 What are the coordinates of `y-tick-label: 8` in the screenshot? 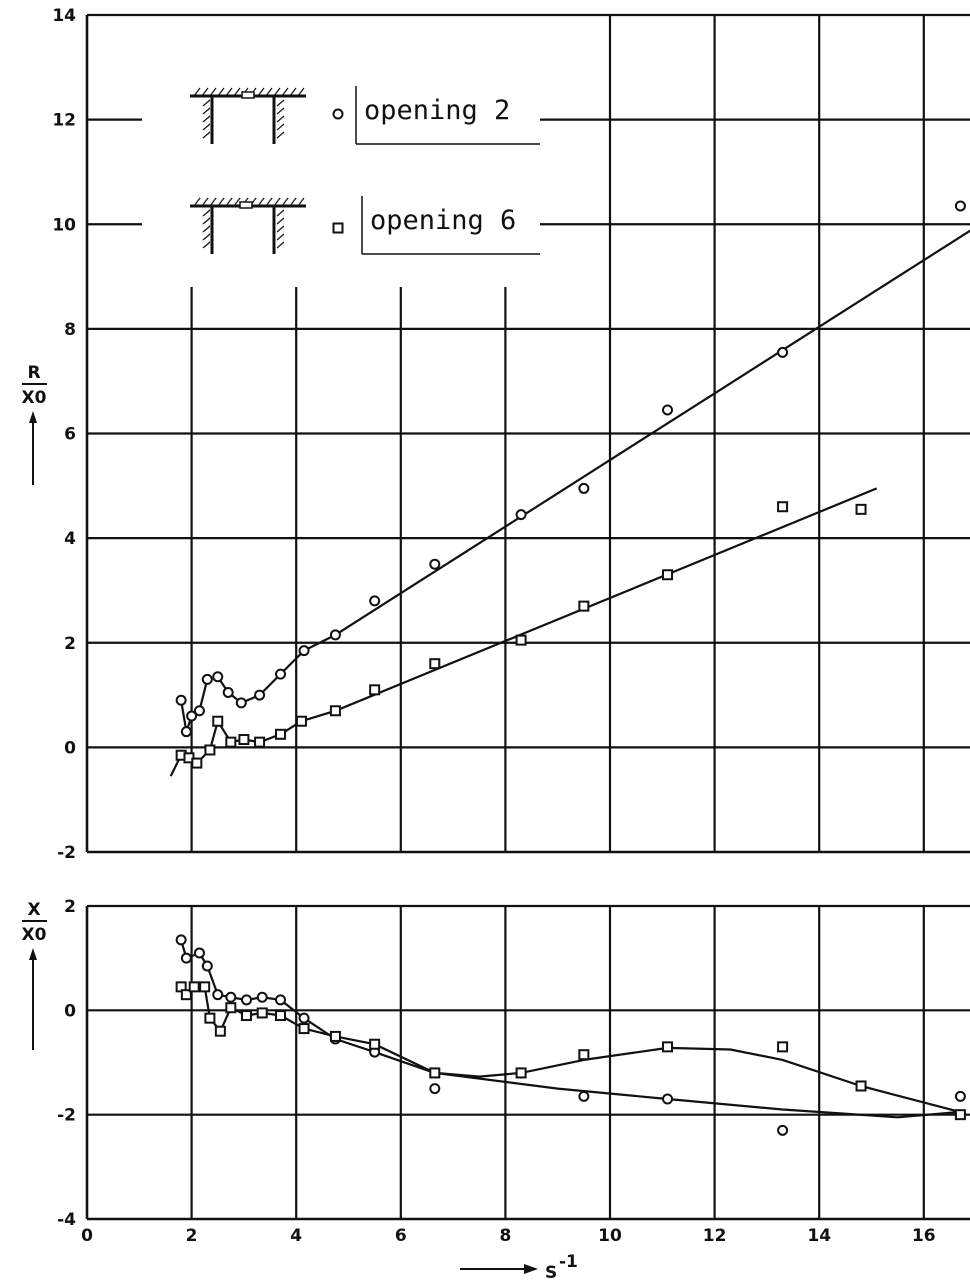 It's located at (70, 330).